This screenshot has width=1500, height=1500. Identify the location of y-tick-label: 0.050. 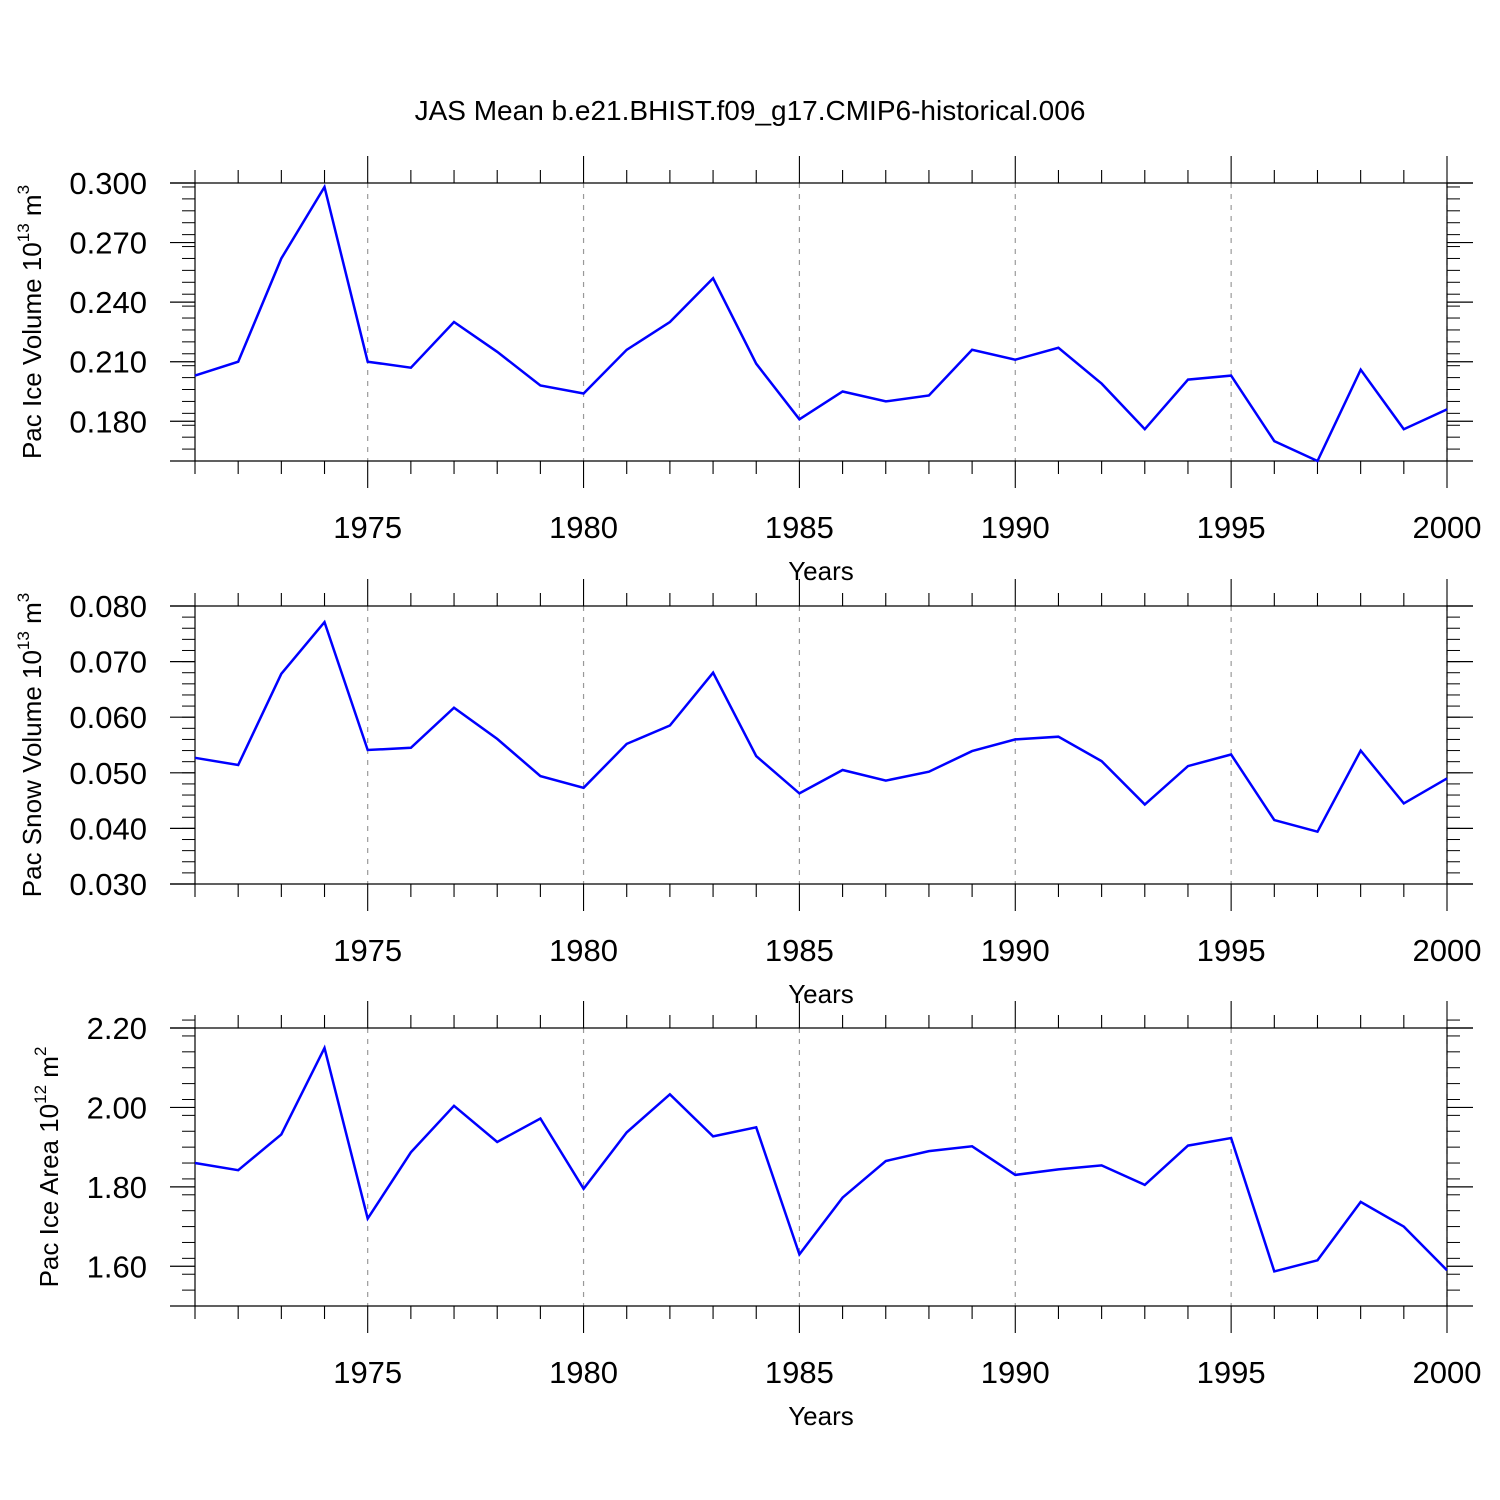
(108, 773).